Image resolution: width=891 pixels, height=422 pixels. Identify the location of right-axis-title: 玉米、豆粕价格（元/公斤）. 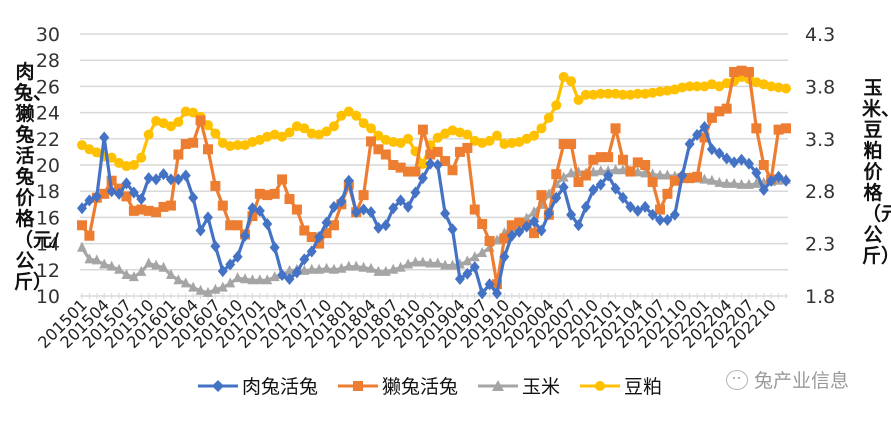
(876, 172).